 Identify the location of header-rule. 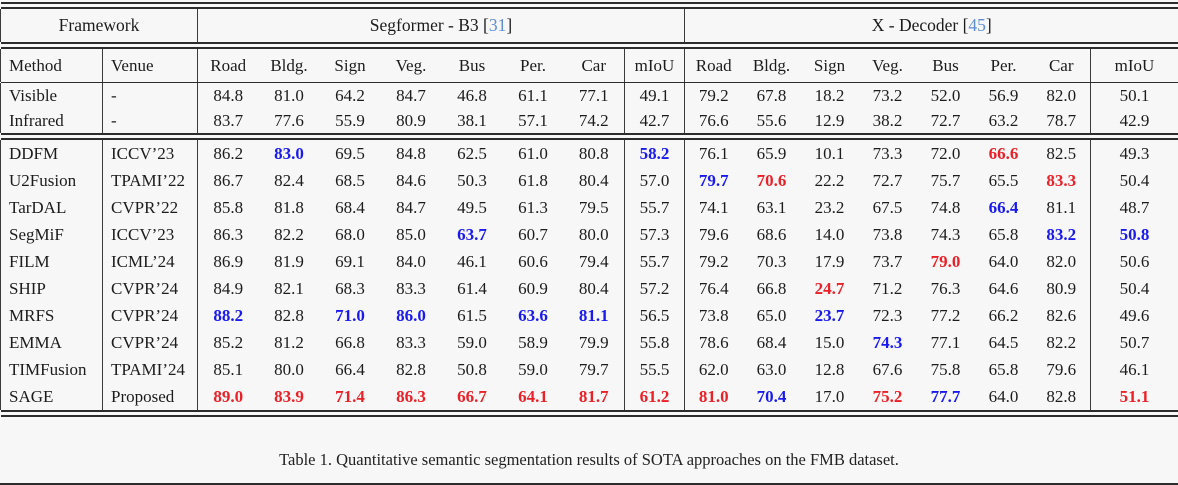
(589, 45).